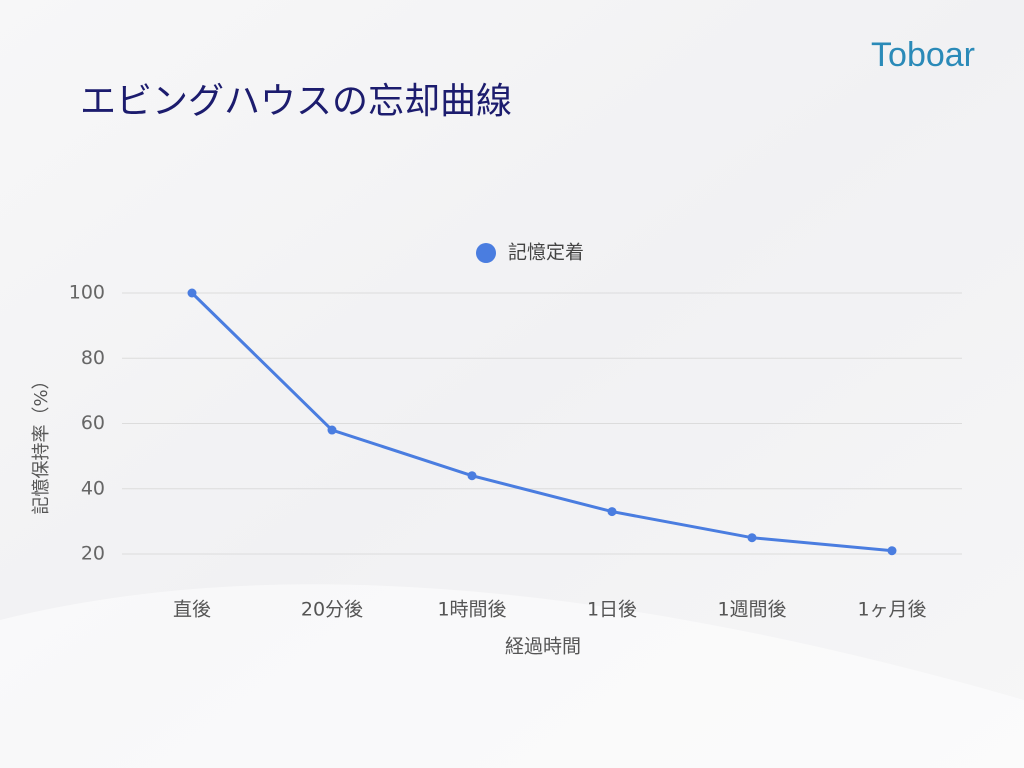 This screenshot has height=768, width=1024. Describe the element at coordinates (93, 423) in the screenshot. I see `y-tick-label: 60` at that location.